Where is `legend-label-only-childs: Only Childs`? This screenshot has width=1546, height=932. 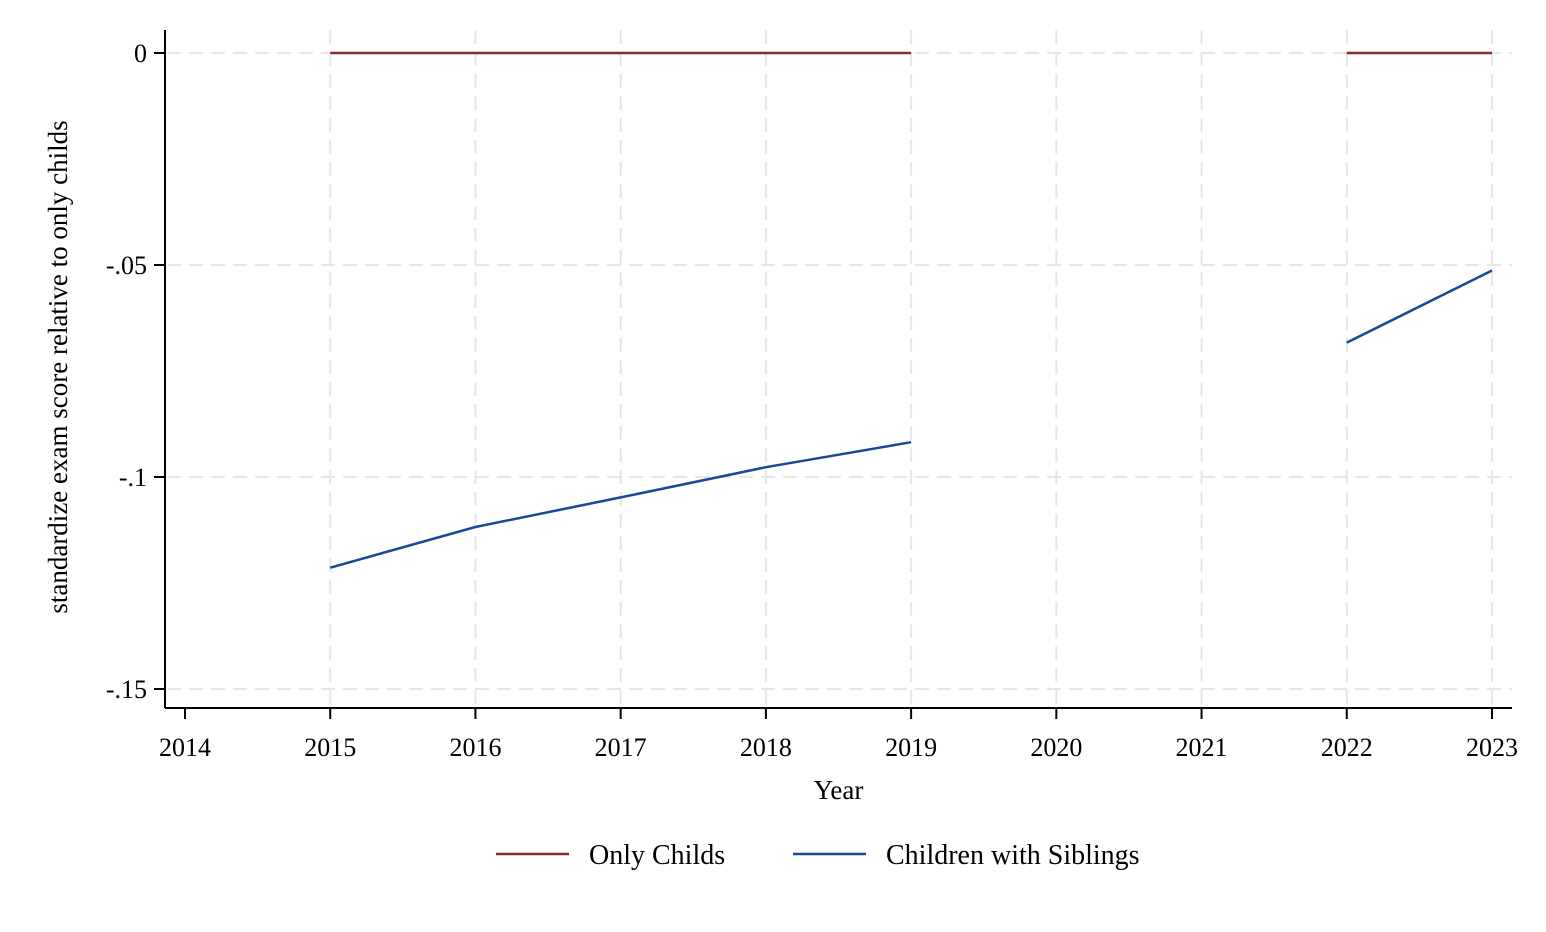
legend-label-only-childs: Only Childs is located at coordinates (657, 855).